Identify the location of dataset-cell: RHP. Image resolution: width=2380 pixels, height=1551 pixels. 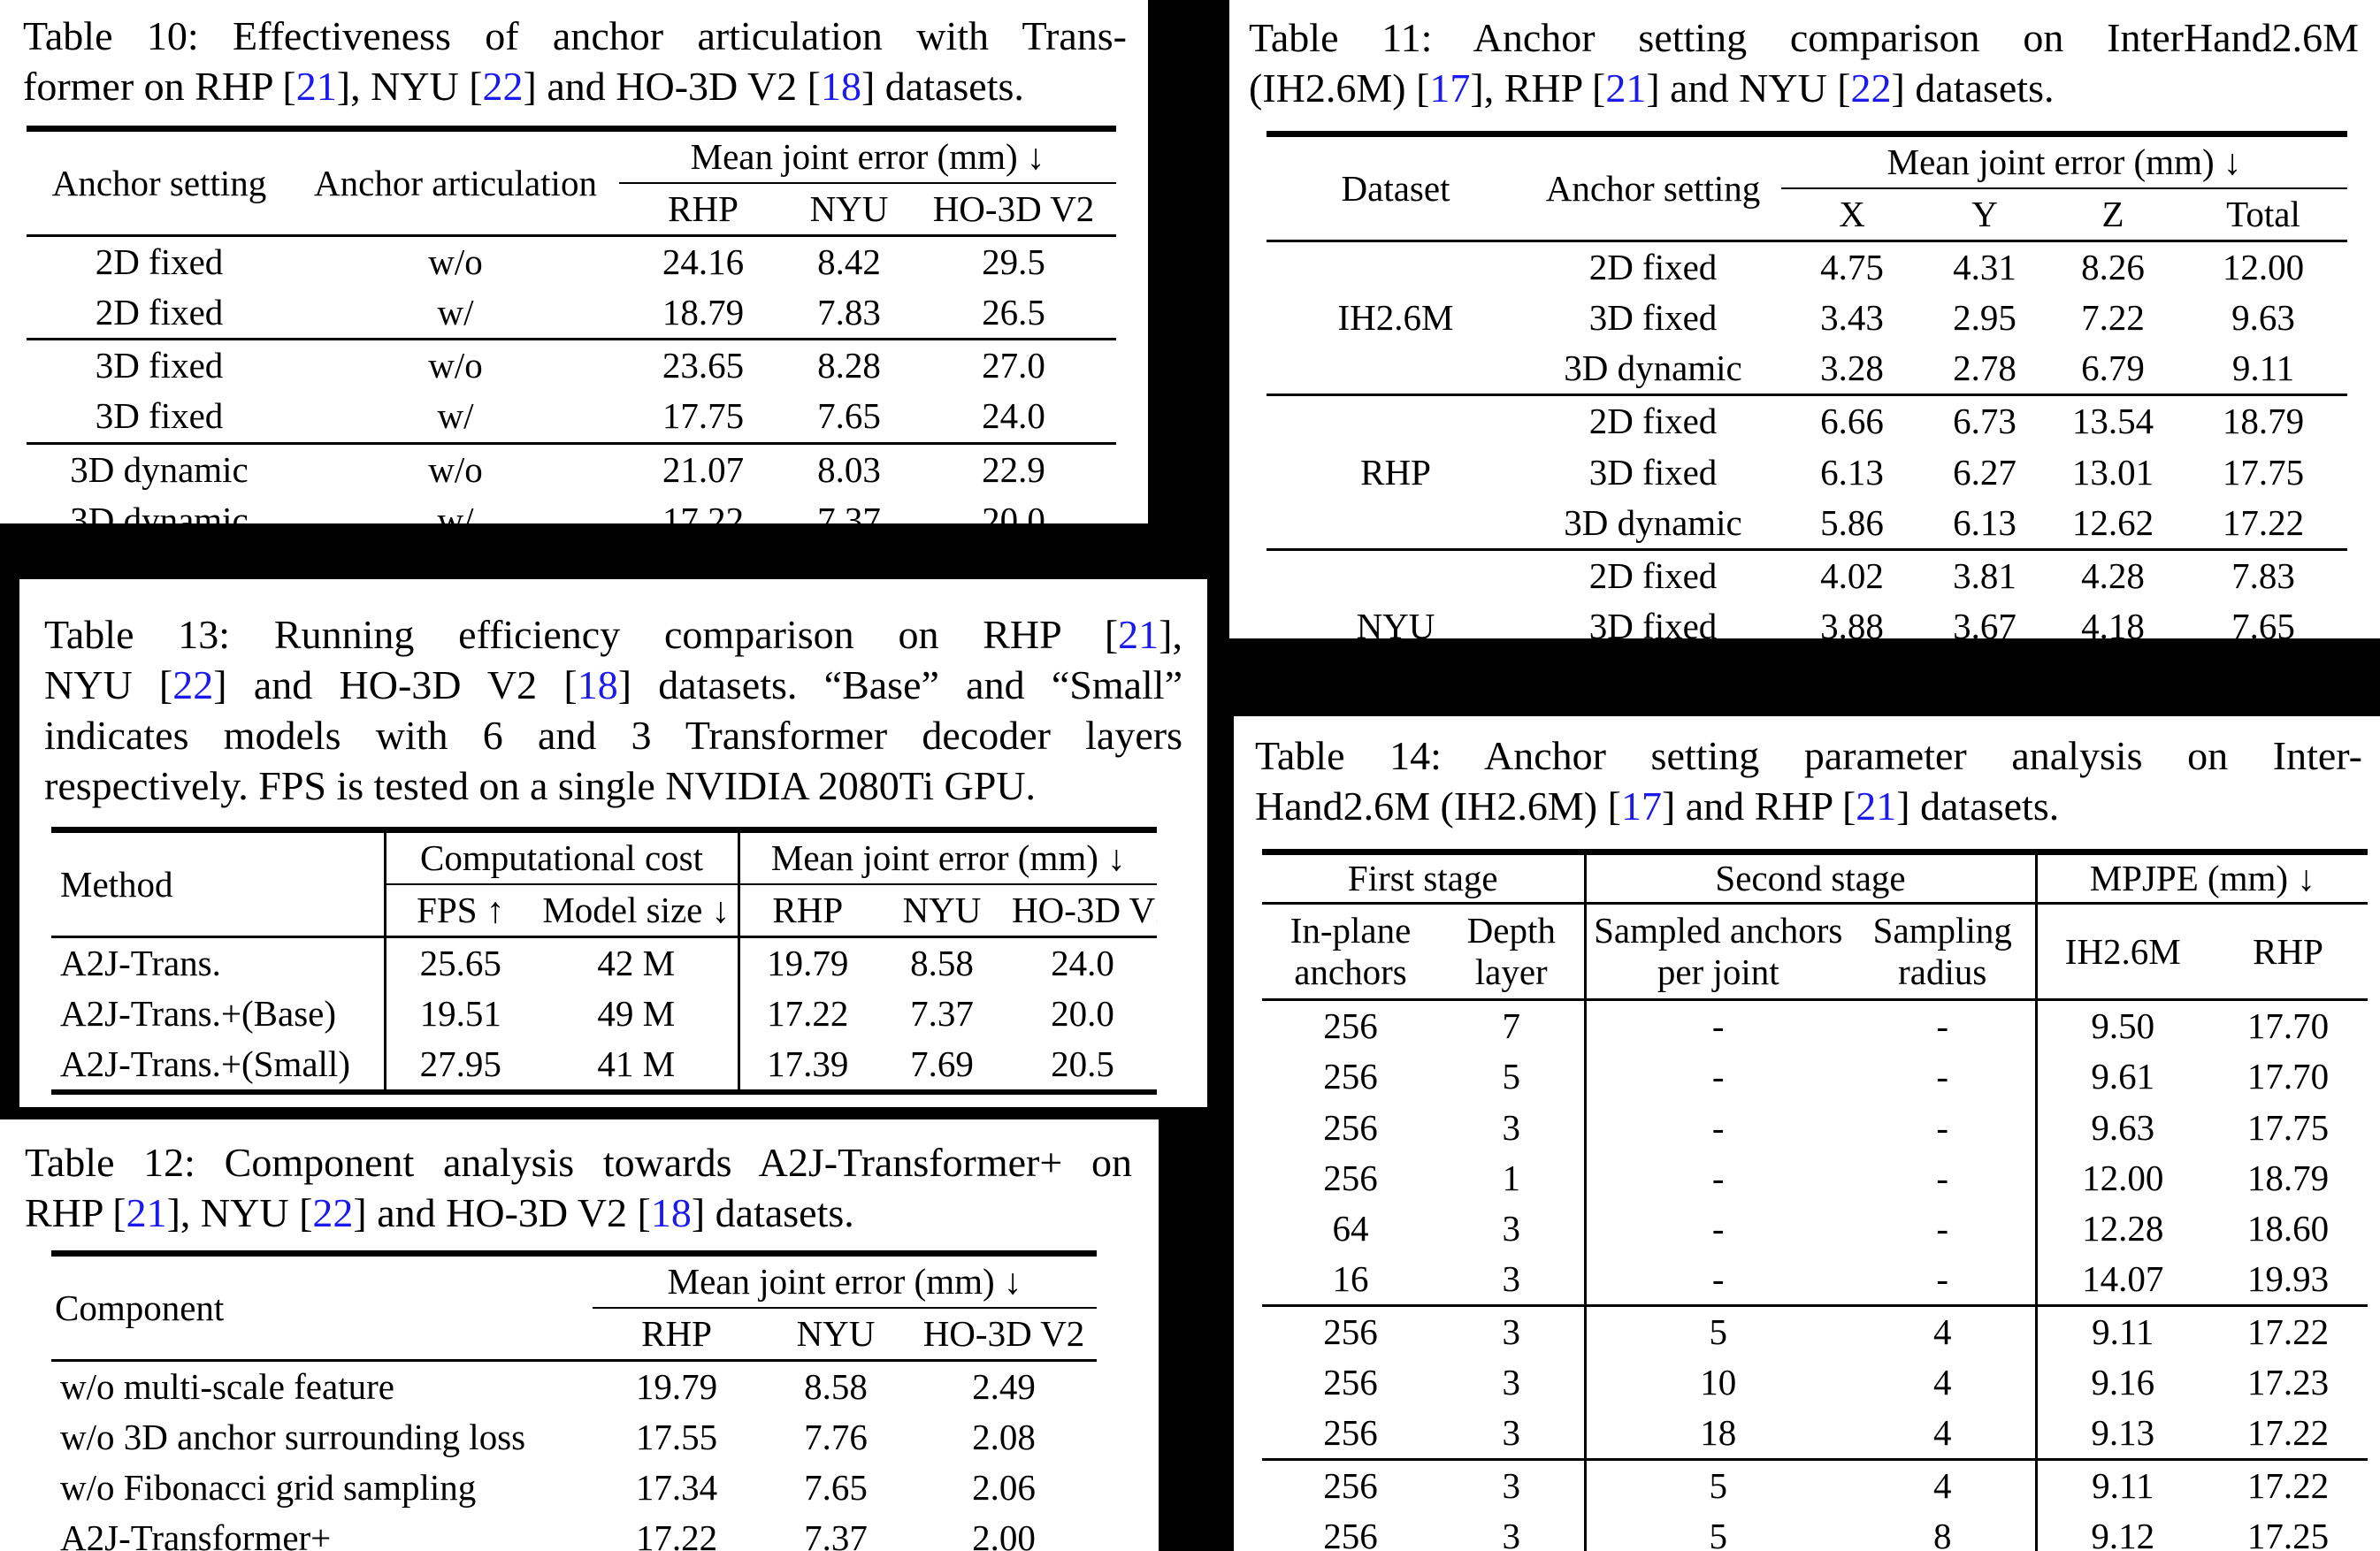
(1395, 472).